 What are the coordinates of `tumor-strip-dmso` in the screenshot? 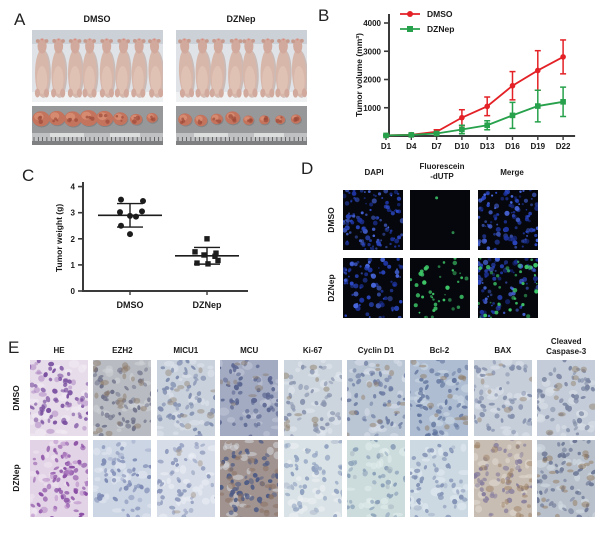 It's located at (97, 125).